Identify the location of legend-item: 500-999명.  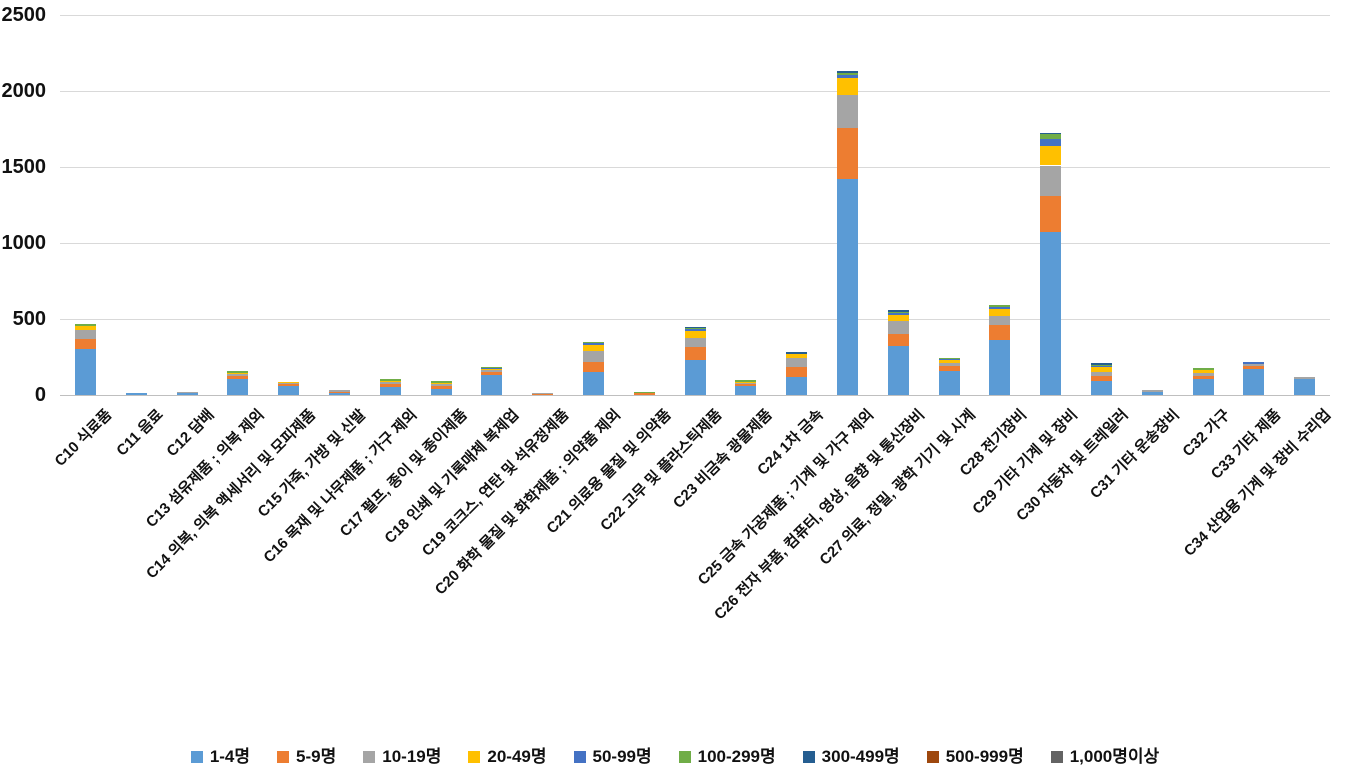
(975, 757).